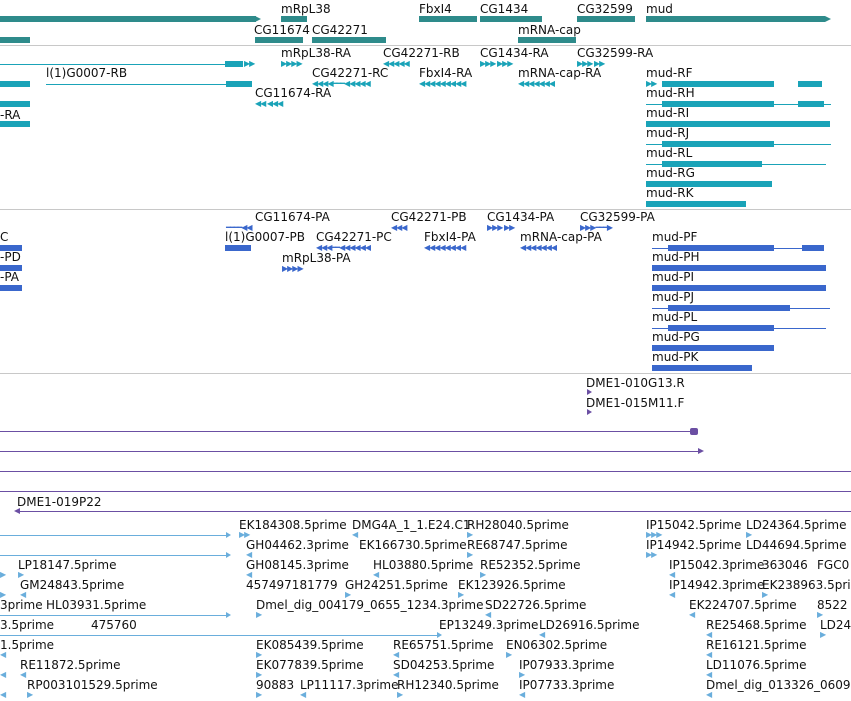 The image size is (851, 701). Describe the element at coordinates (423, 565) in the screenshot. I see `est-label: HL03880.5prime` at that location.